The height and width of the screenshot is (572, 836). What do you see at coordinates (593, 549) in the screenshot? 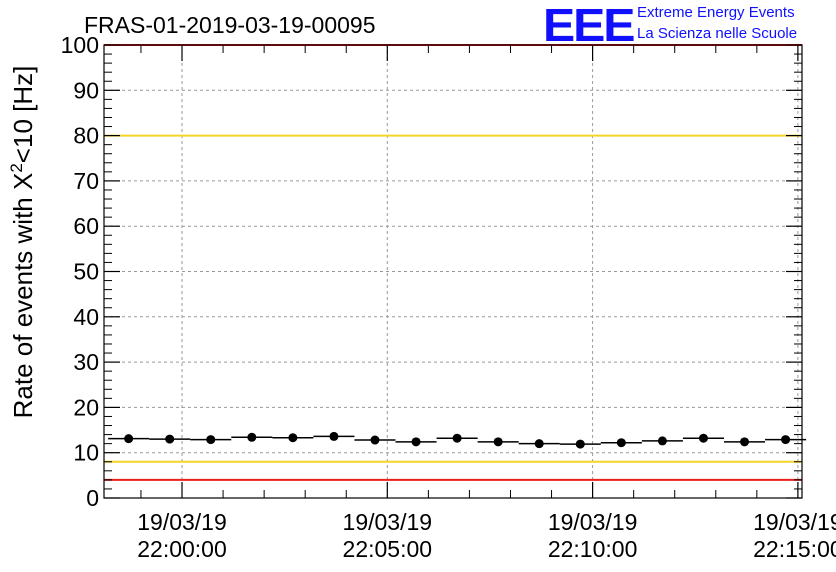
I see `x-tick-label-time: 22:10:00` at bounding box center [593, 549].